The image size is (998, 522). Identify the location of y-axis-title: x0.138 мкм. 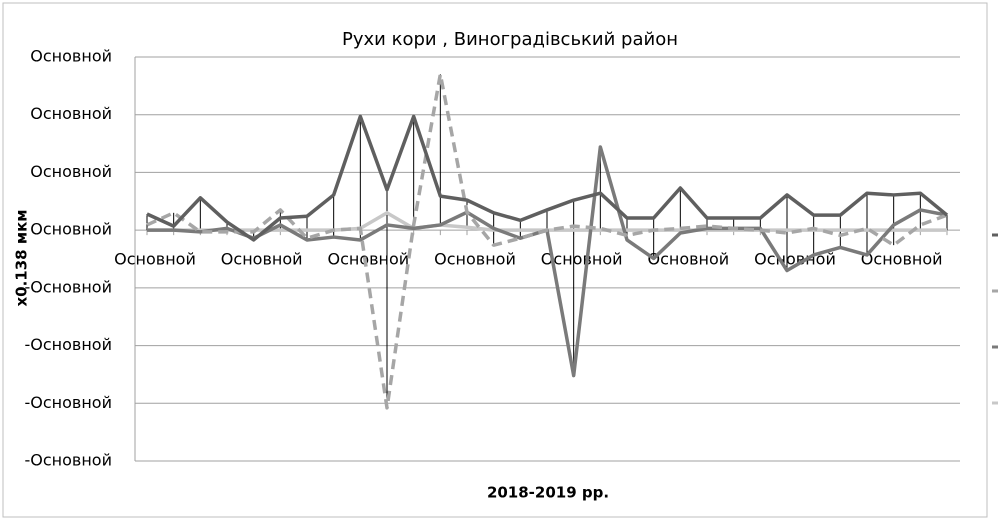
(22, 257).